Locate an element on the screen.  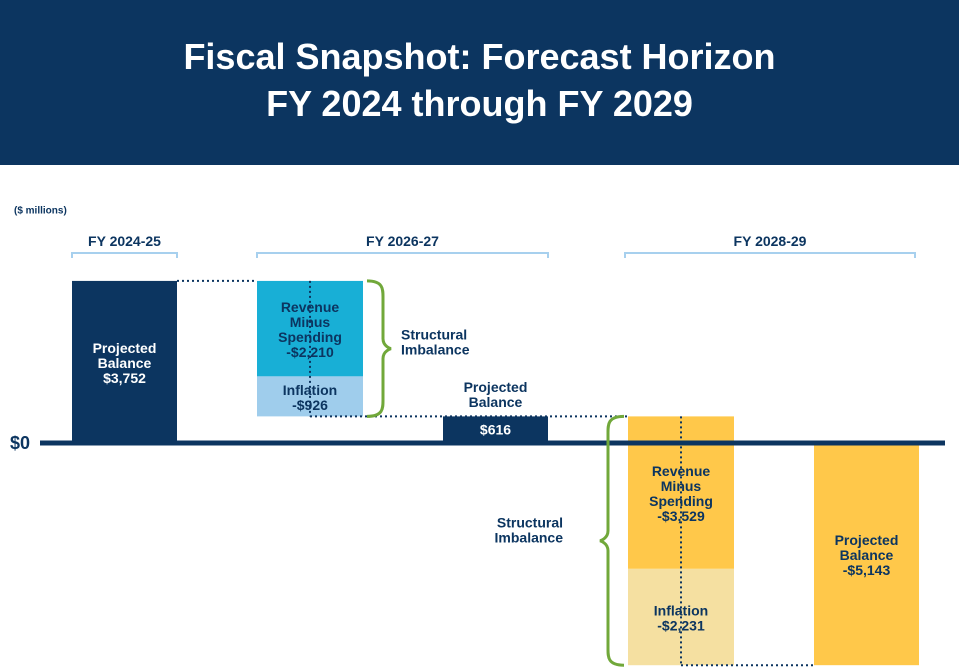
bar-label: -$5,143 is located at coordinates (867, 570).